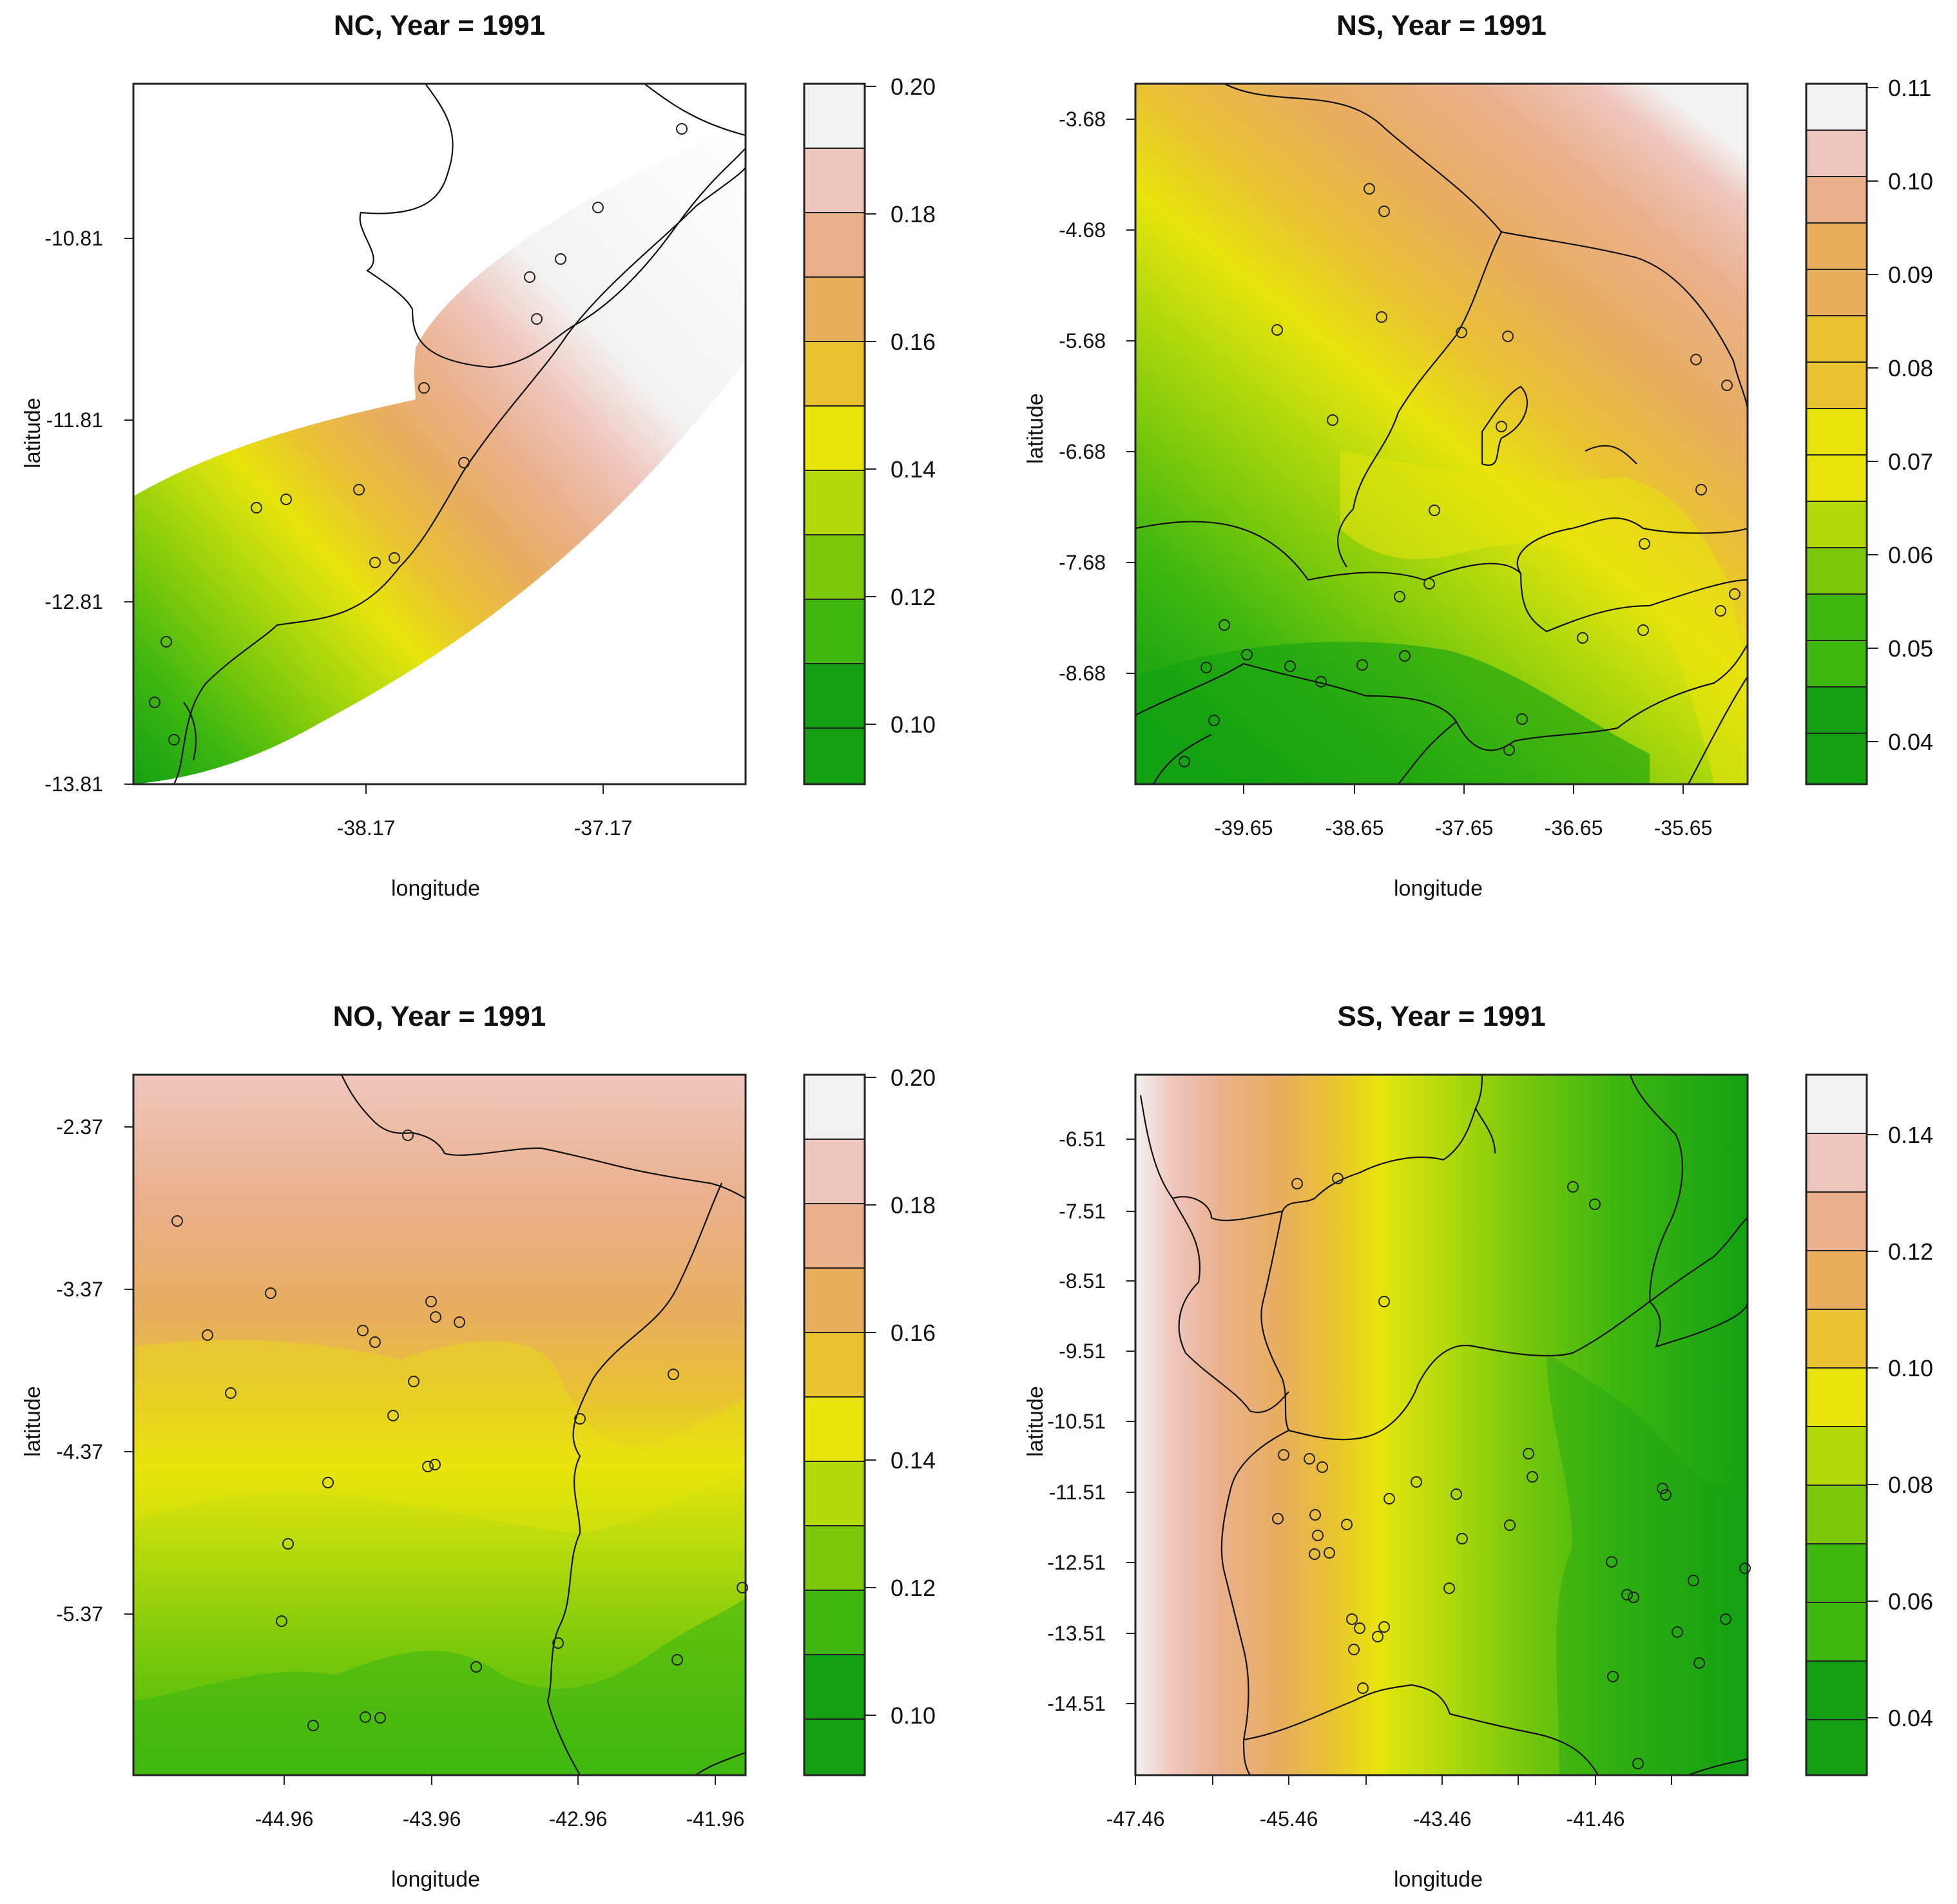 The height and width of the screenshot is (1904, 1957). I want to click on ytick-label: -13.81, so click(73, 784).